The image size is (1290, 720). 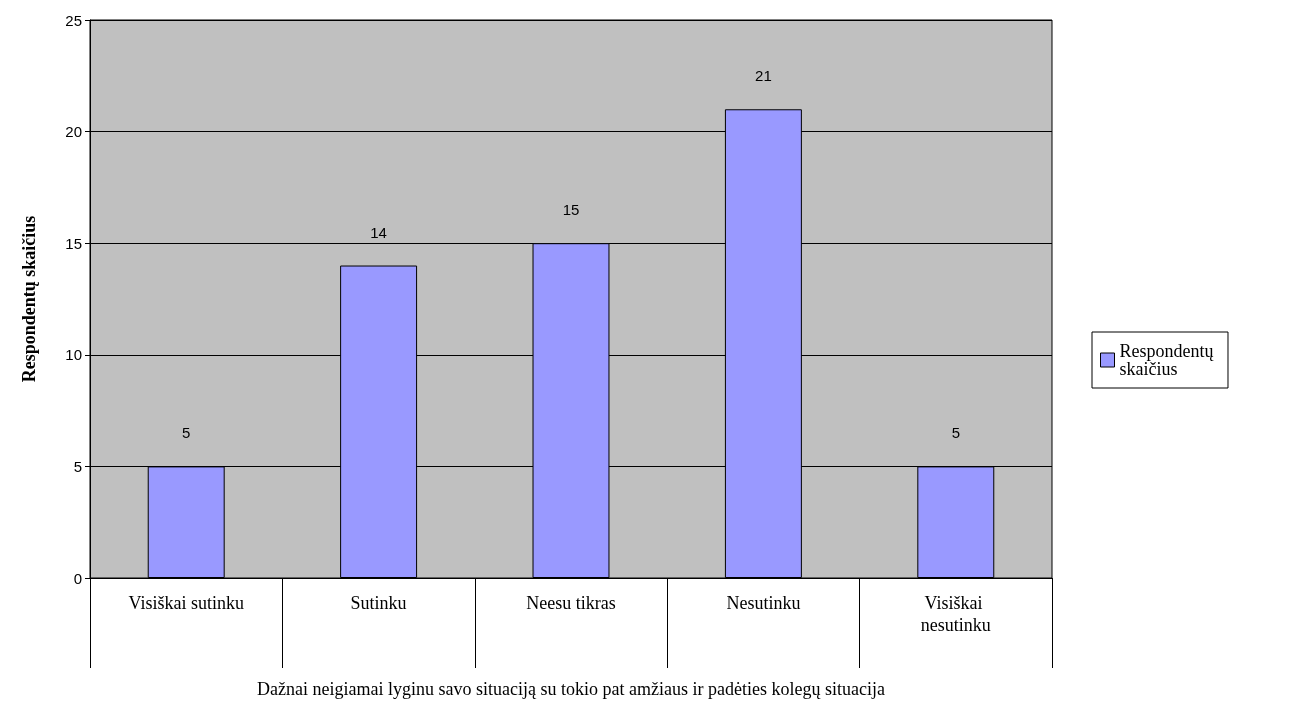 I want to click on data-label: 14, so click(x=378, y=232).